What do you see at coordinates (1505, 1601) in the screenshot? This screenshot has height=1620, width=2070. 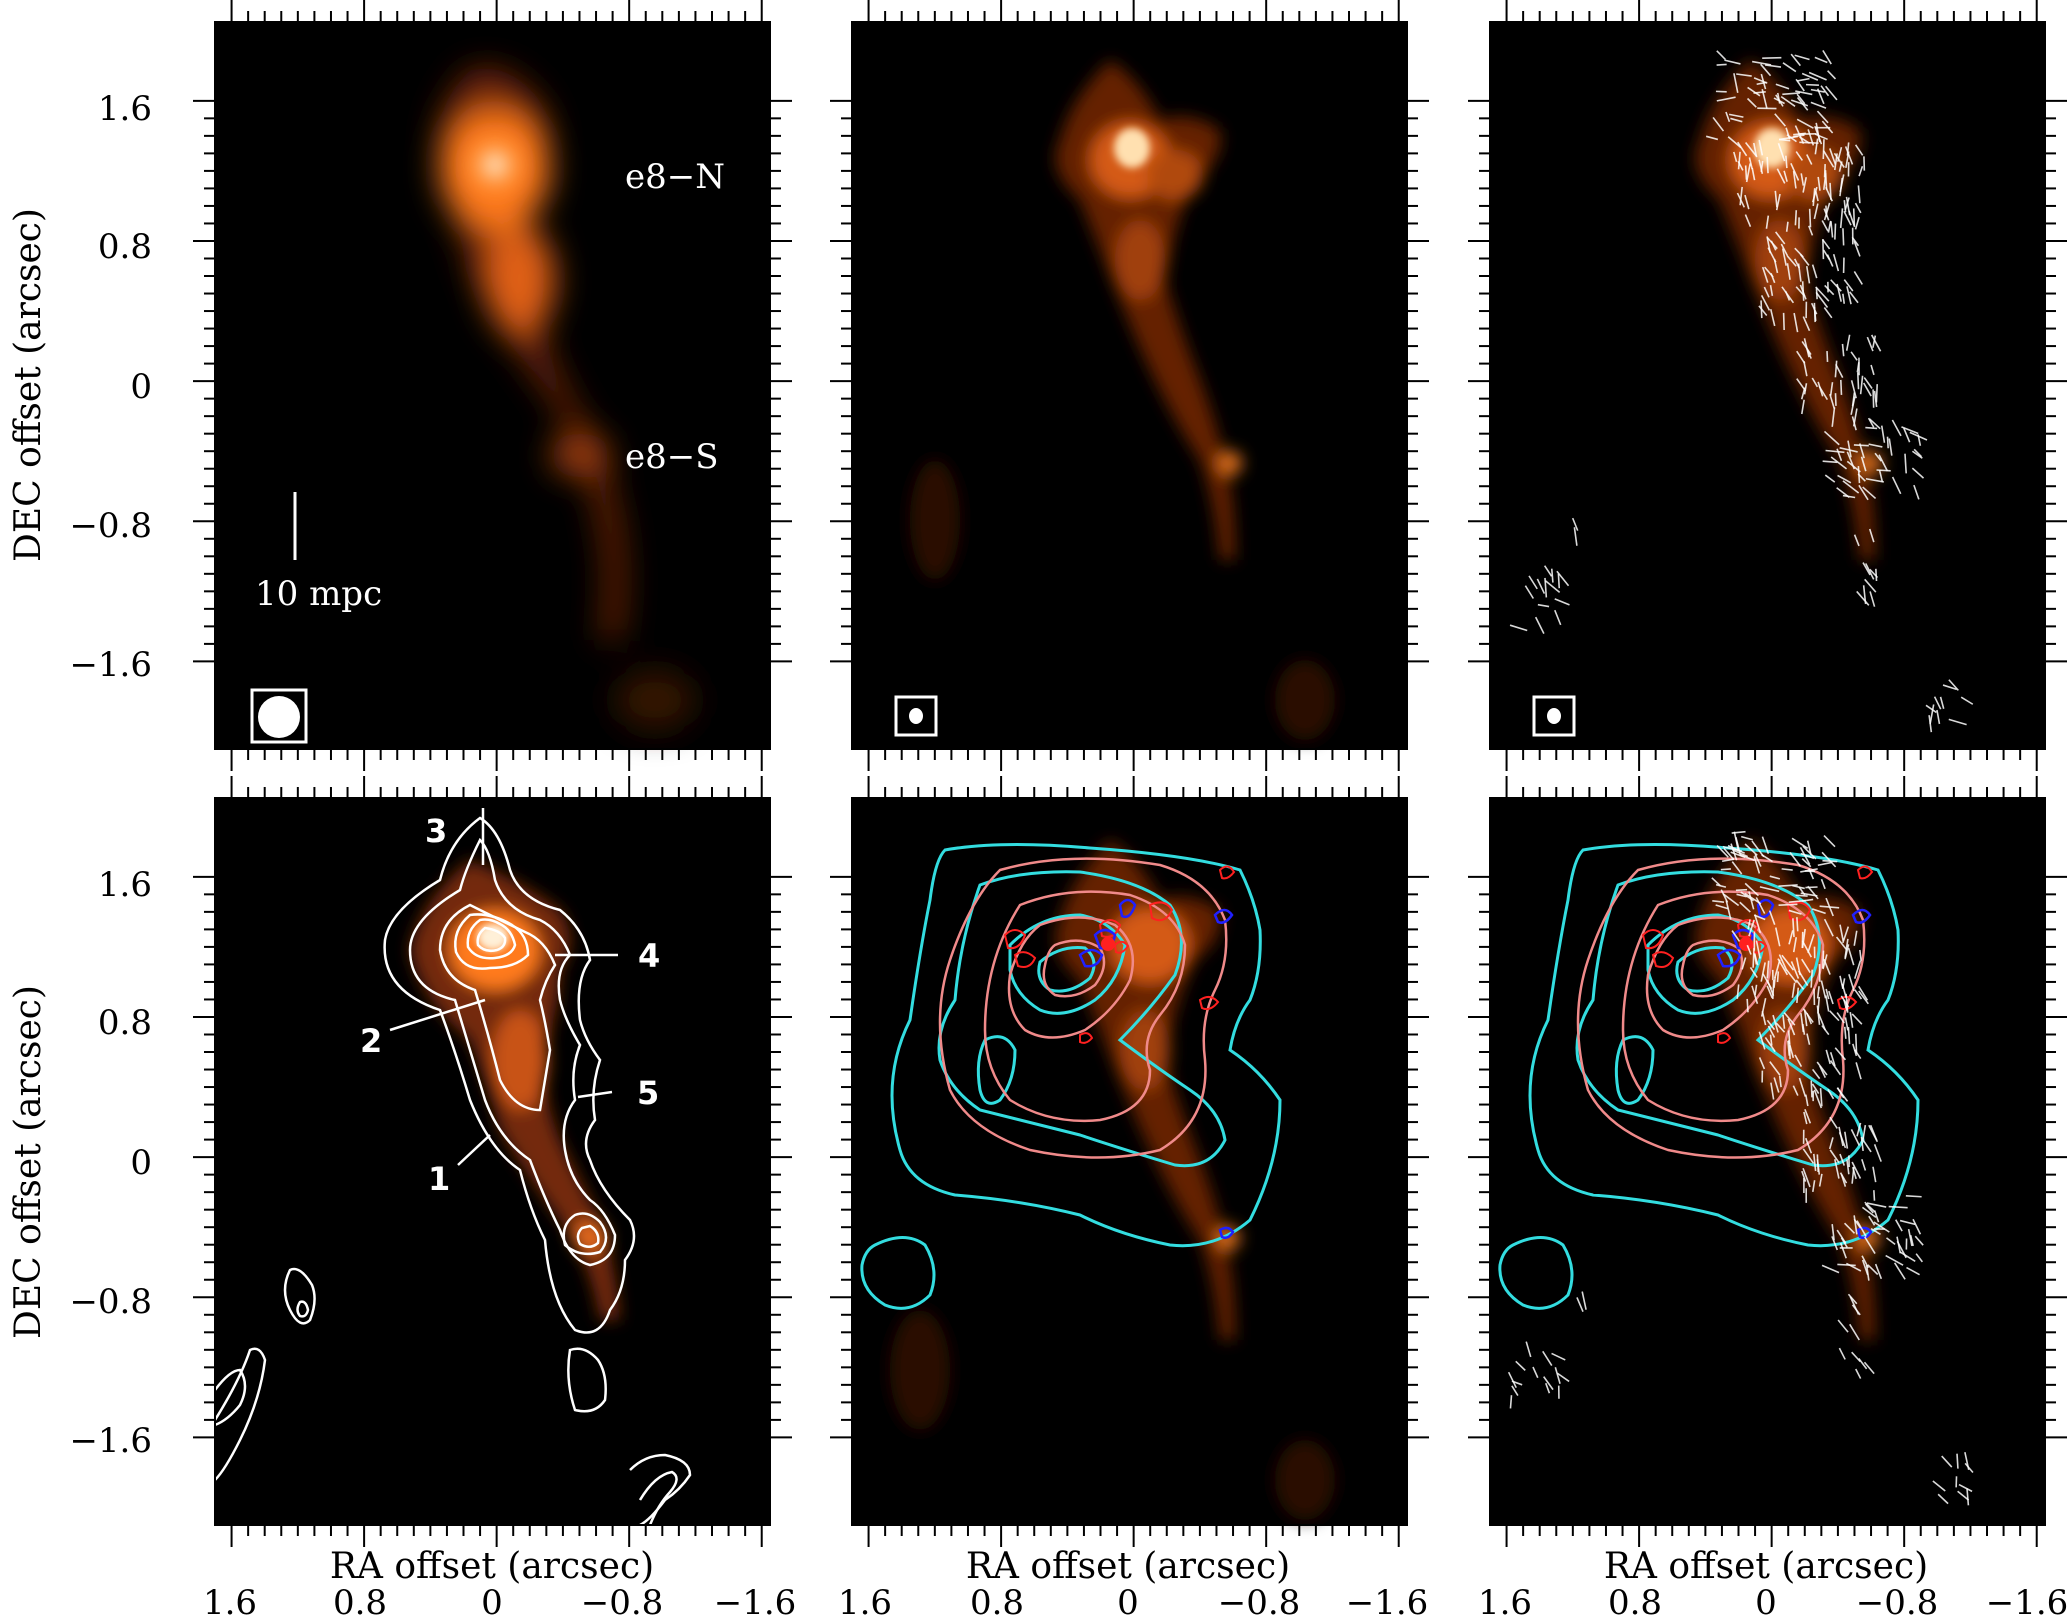 I see `ra-tick-label: 1.6` at bounding box center [1505, 1601].